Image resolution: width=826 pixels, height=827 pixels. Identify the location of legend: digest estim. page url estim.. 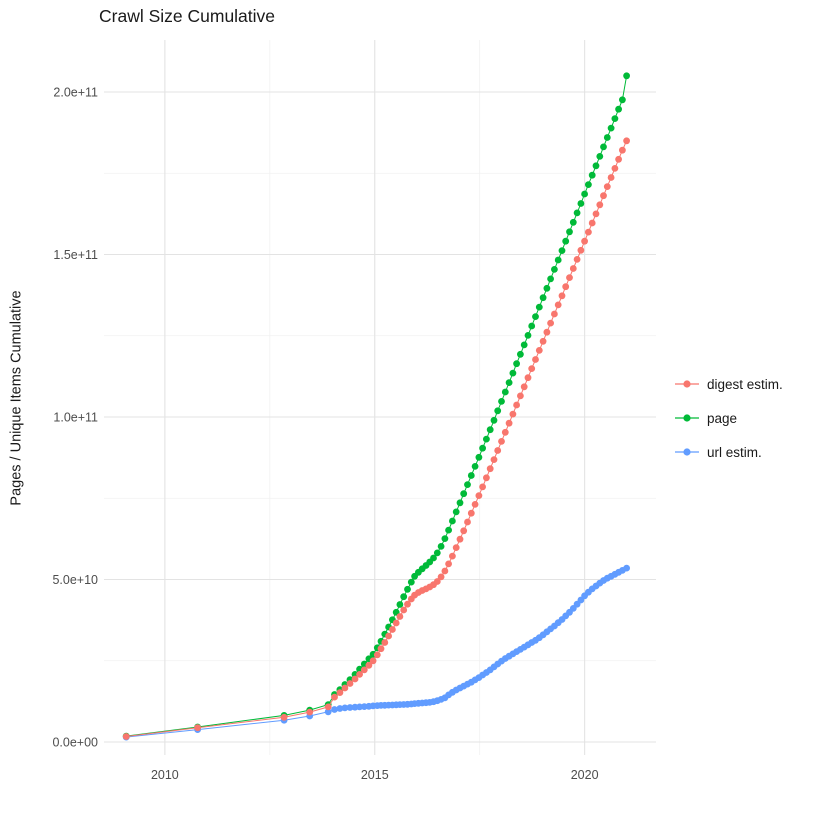
(728, 418).